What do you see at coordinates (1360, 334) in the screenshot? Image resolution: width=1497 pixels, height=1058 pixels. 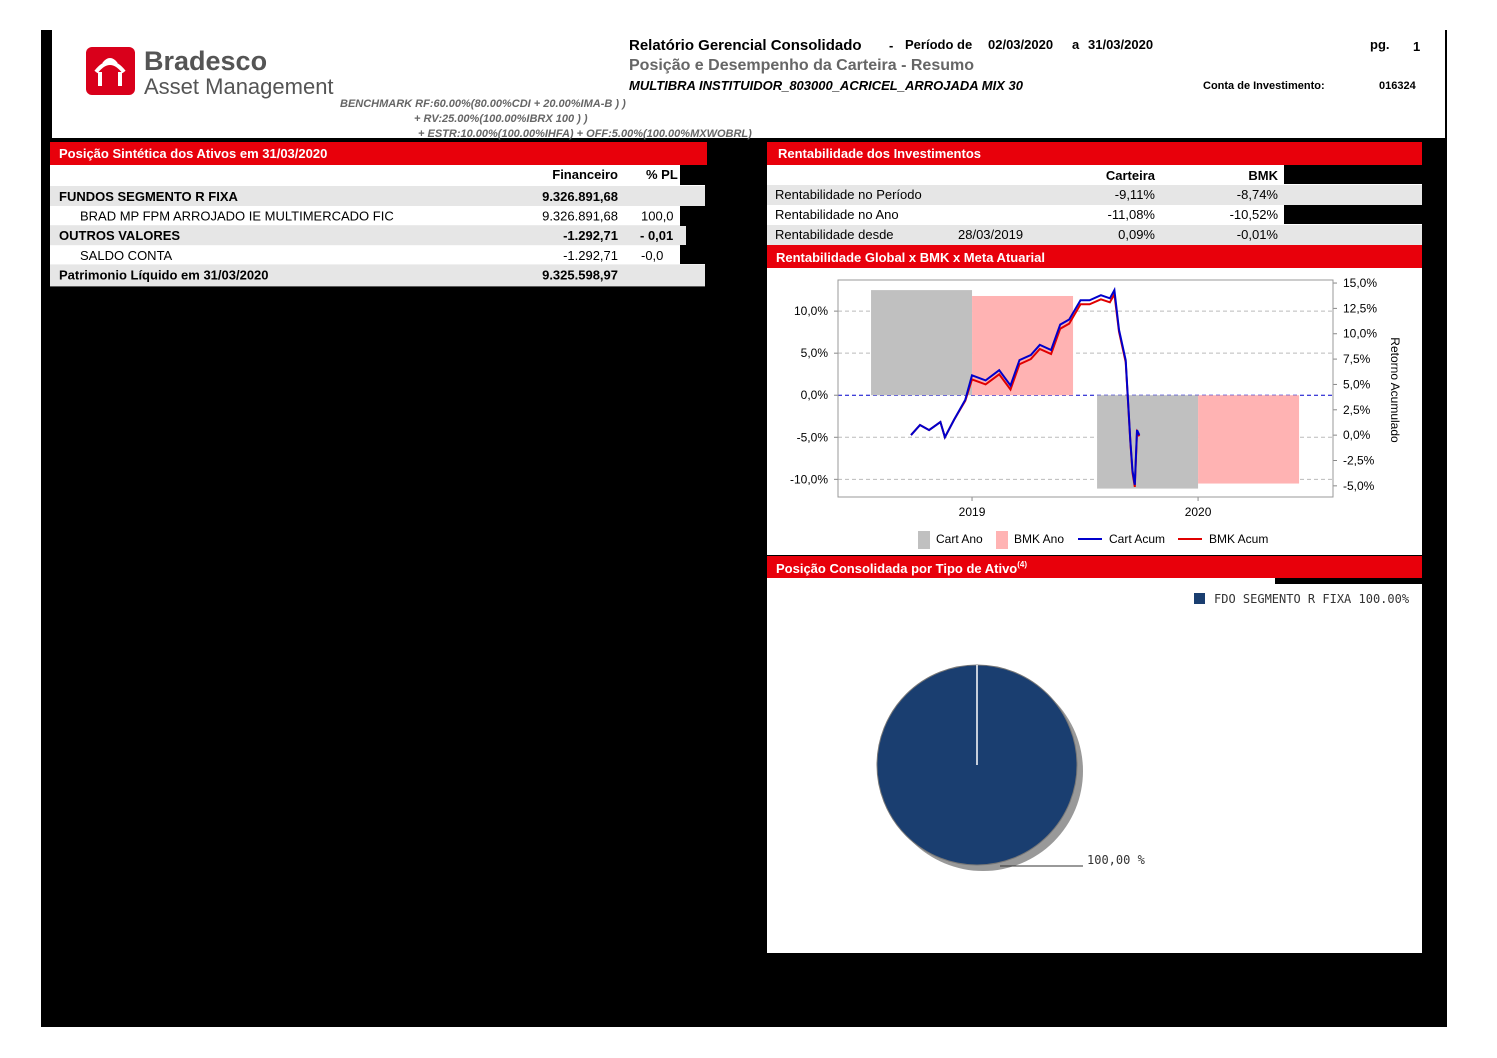 I see `y2-tick-label: 10,0%` at bounding box center [1360, 334].